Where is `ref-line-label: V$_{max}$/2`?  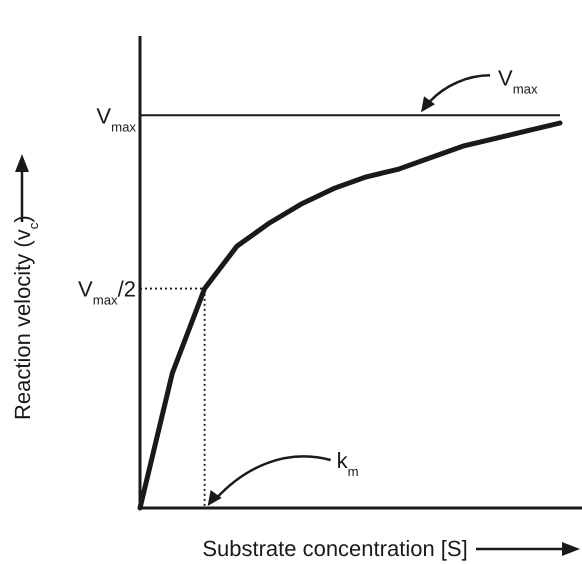
ref-line-label: V$_{max}$/2 is located at coordinates (107, 292).